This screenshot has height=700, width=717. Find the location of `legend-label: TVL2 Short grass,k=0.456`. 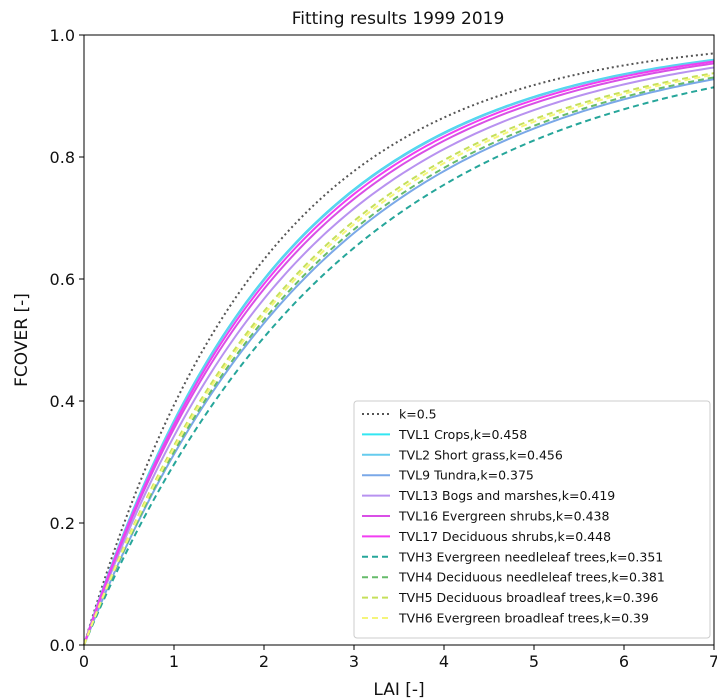

legend-label: TVL2 Short grass,k=0.456 is located at coordinates (480, 454).